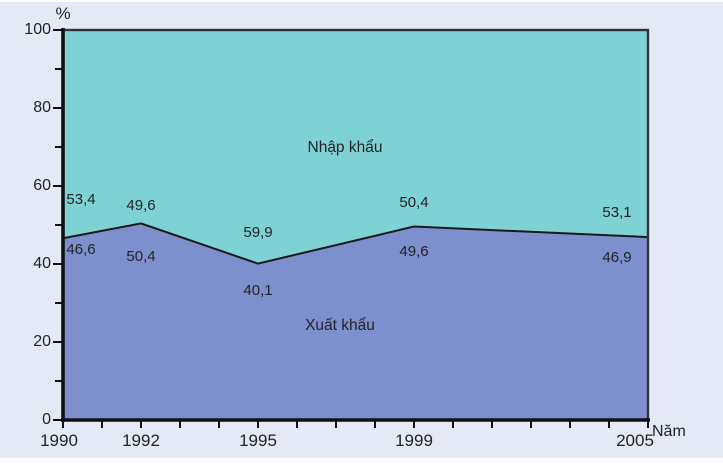  I want to click on series-label-nhap-khau: Nhập khẩu, so click(345, 147).